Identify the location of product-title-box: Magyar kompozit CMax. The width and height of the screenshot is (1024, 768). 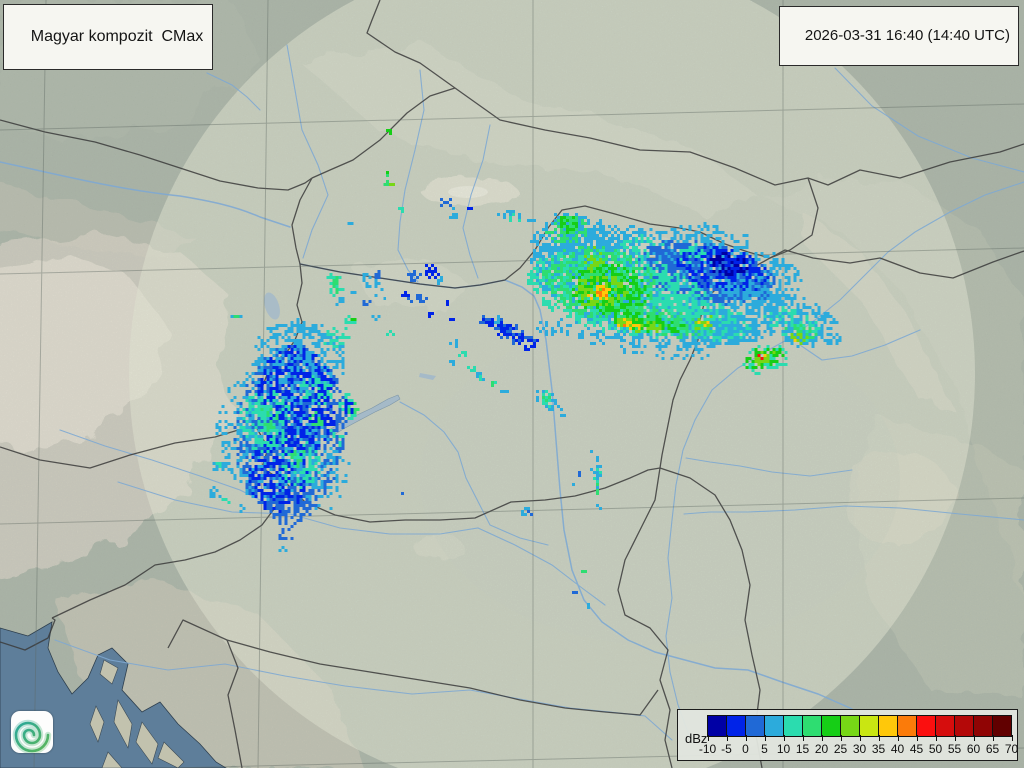
(108, 37).